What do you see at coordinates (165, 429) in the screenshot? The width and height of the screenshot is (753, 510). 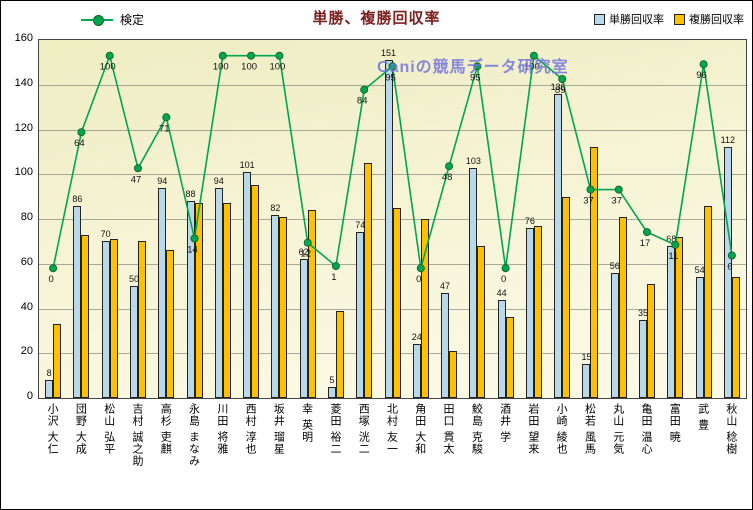 I see `x-axis-label: 高杉 吏麒` at bounding box center [165, 429].